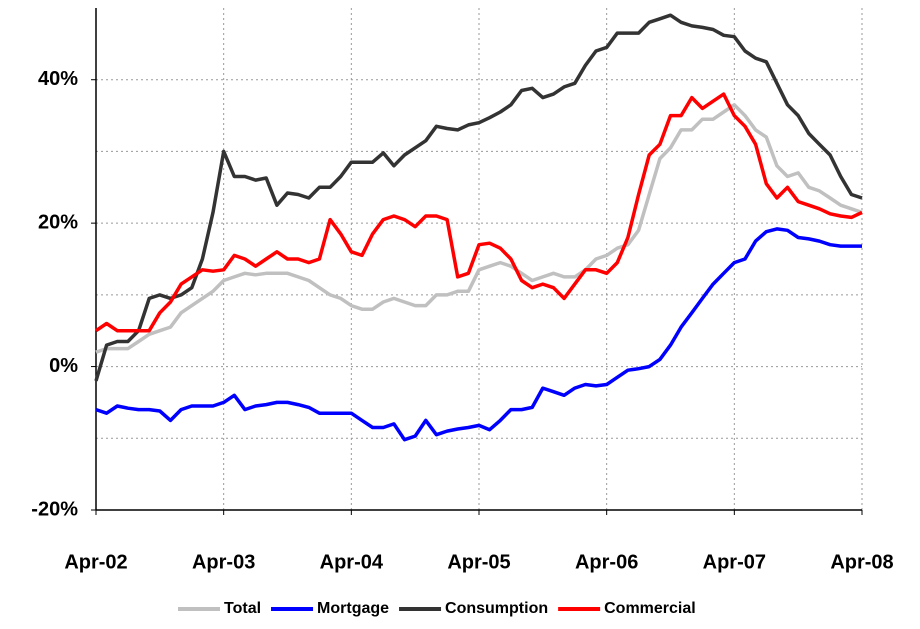  What do you see at coordinates (478, 562) in the screenshot?
I see `x-tick-label: Apr-05` at bounding box center [478, 562].